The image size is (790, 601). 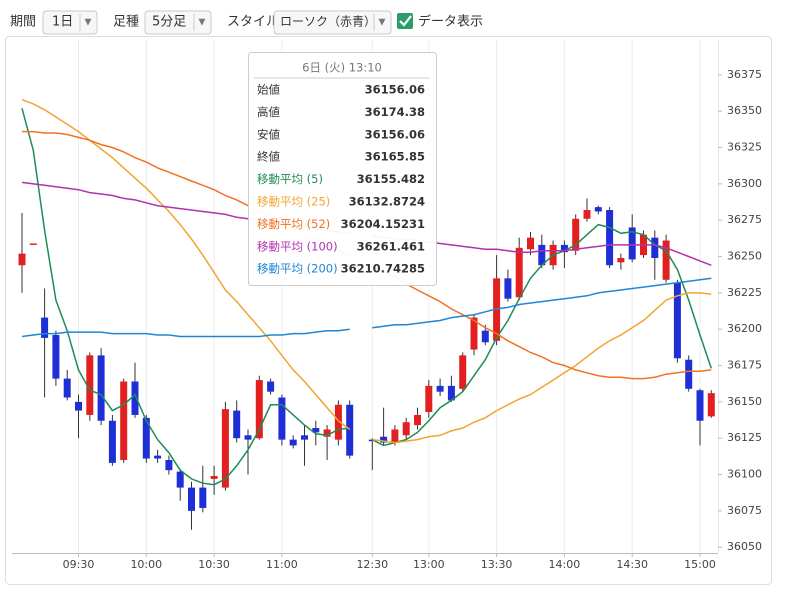 I want to click on show-data-checkbox, so click(x=405, y=21).